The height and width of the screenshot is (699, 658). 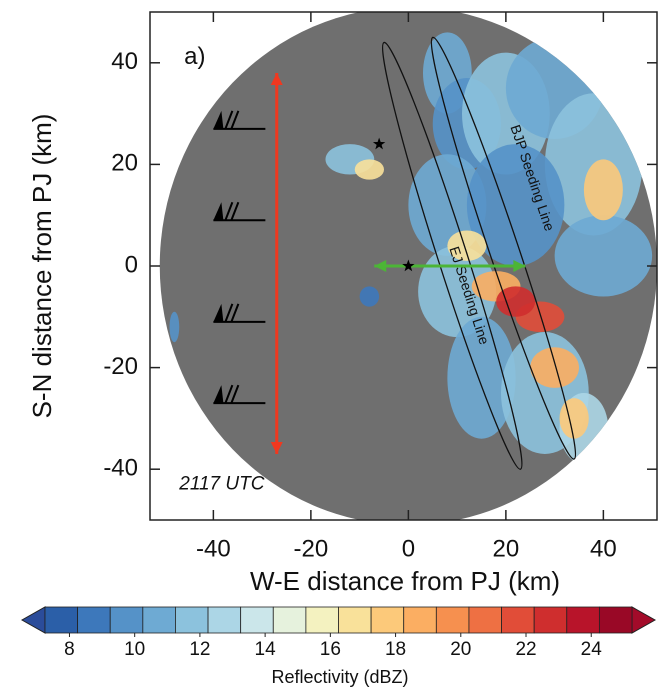 I want to click on colorbar: 8 10 12 14 16 18 20 22 24, so click(x=338, y=633).